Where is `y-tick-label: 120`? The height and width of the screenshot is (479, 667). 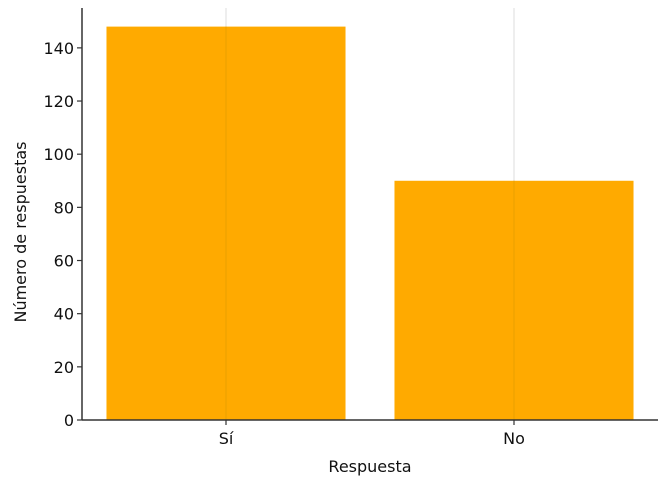 y-tick-label: 120 is located at coordinates (58, 101).